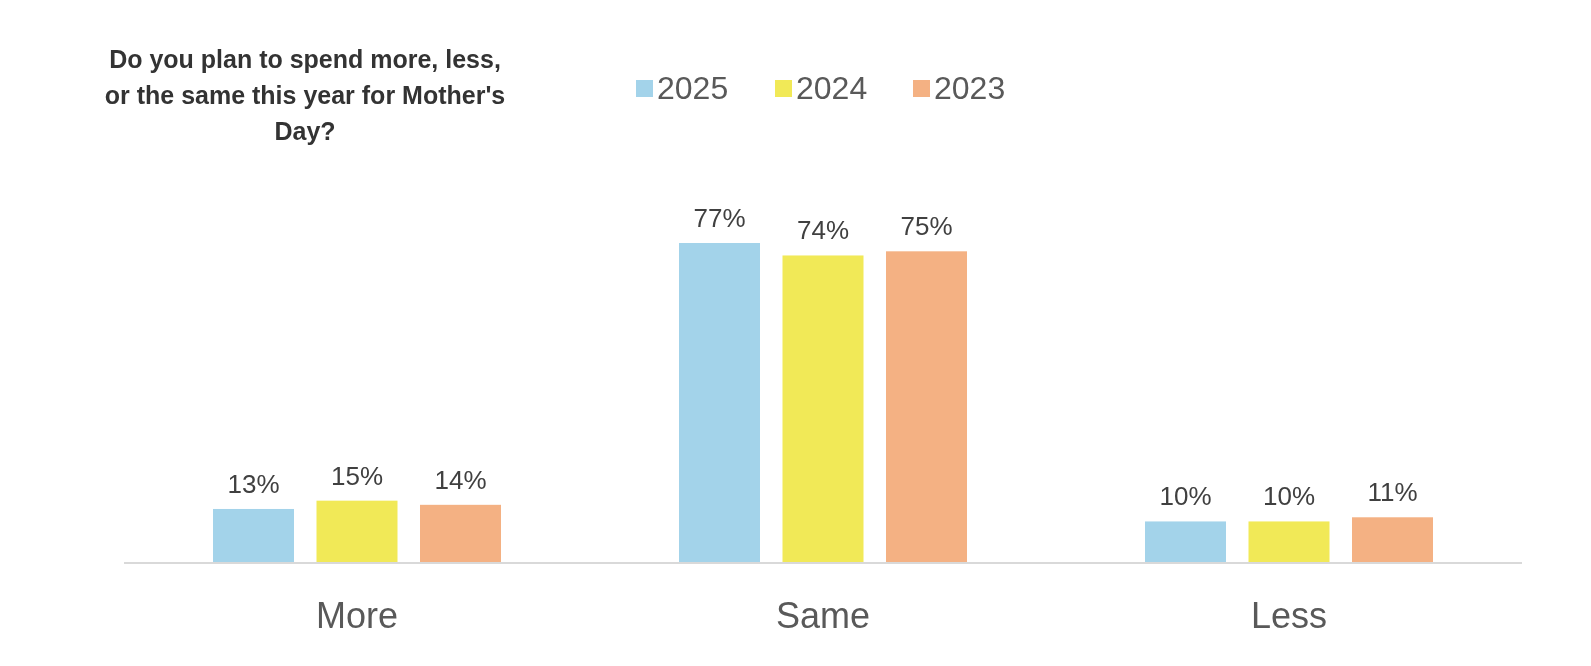 The width and height of the screenshot is (1591, 666). What do you see at coordinates (357, 615) in the screenshot?
I see `x-tick-label: More` at bounding box center [357, 615].